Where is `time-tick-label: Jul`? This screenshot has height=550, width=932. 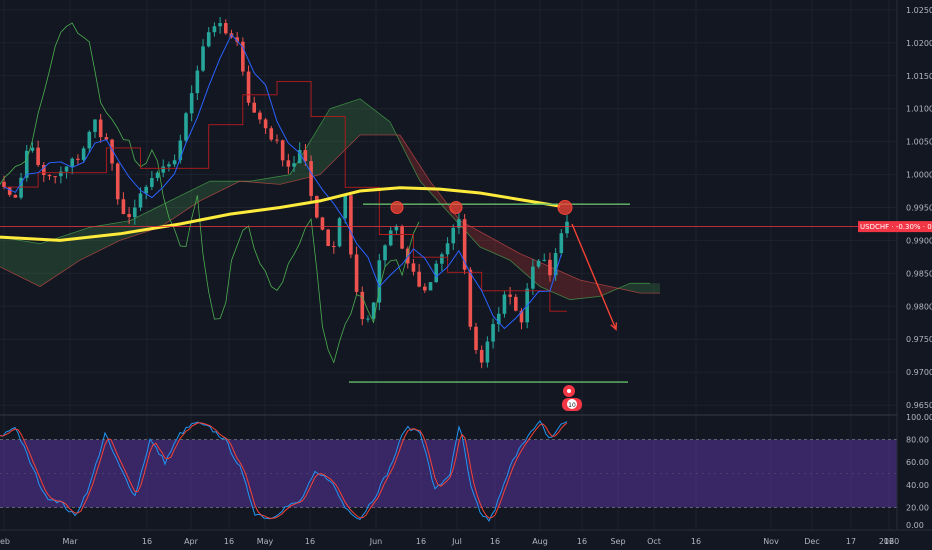
time-tick-label: Jul is located at coordinates (456, 541).